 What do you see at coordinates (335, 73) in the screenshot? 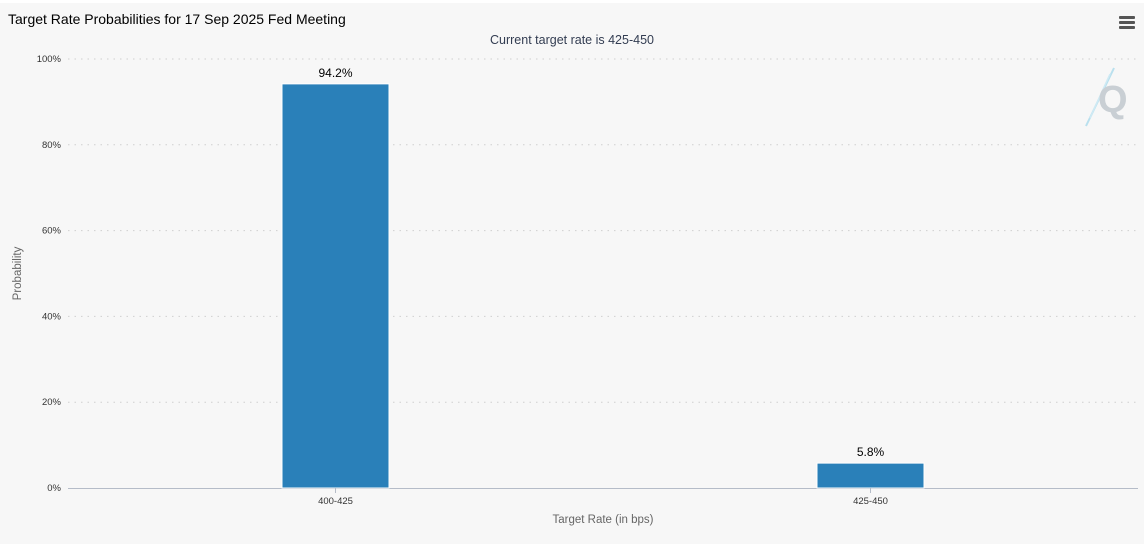
I see `data-label: 94.2%` at bounding box center [335, 73].